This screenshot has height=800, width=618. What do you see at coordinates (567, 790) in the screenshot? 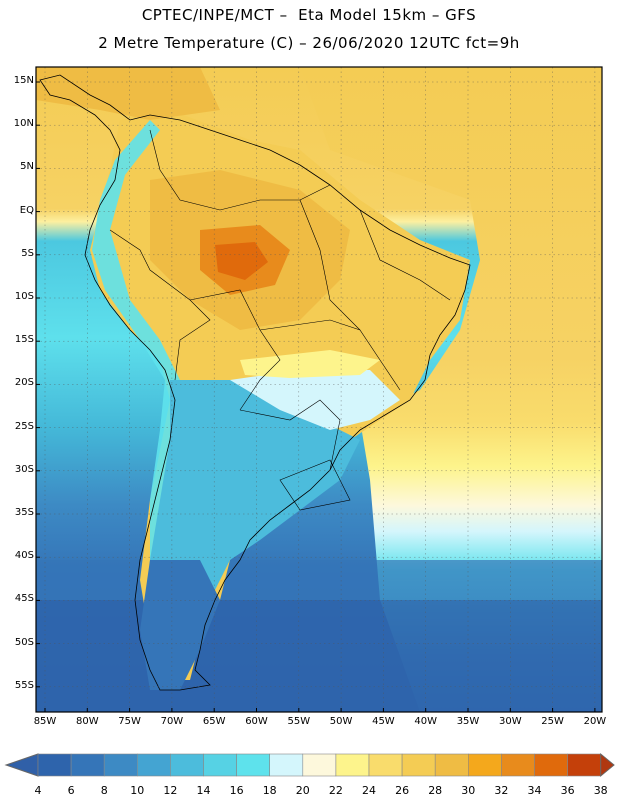
I see `legend-label: 36` at bounding box center [567, 790].